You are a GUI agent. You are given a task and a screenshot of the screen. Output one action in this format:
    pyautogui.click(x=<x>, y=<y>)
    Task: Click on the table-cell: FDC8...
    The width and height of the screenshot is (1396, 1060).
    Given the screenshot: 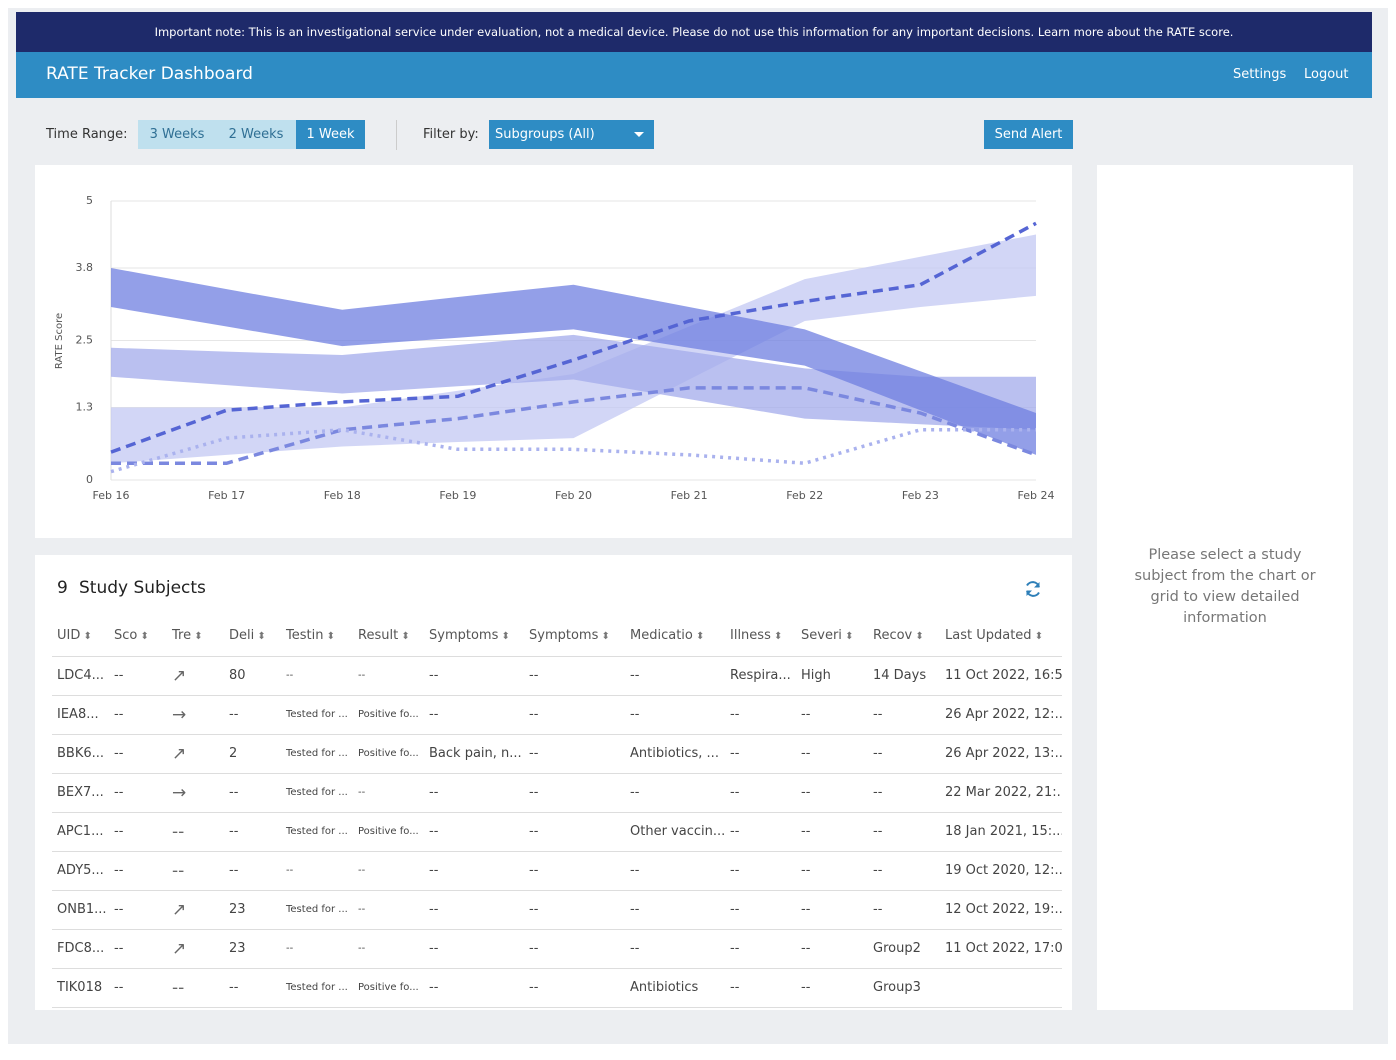 What is the action you would take?
    pyautogui.click(x=80, y=949)
    